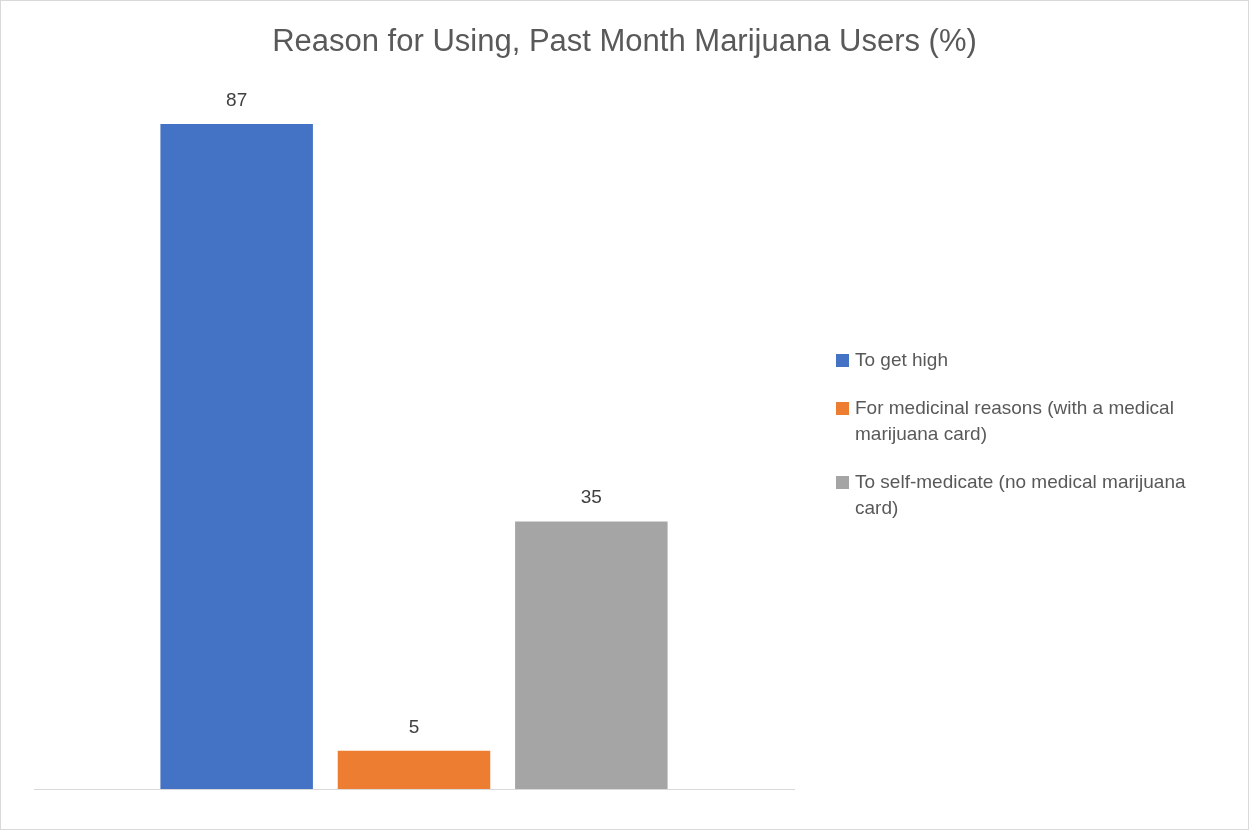  What do you see at coordinates (414, 726) in the screenshot?
I see `data-label: 5` at bounding box center [414, 726].